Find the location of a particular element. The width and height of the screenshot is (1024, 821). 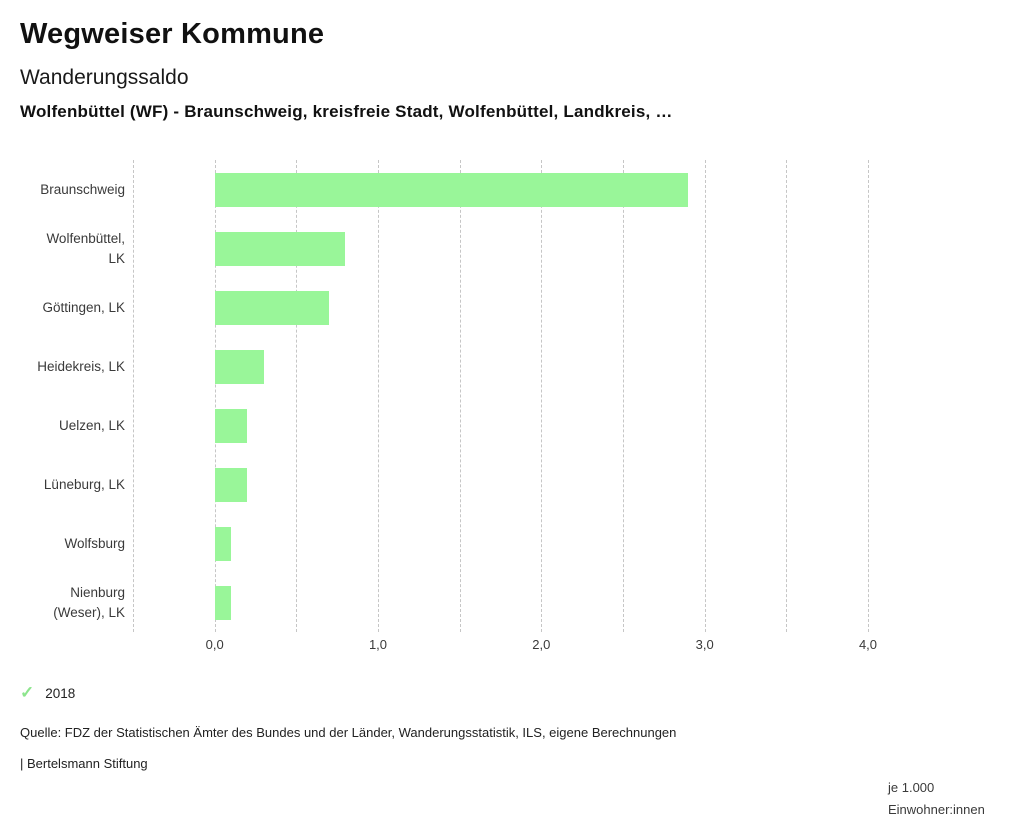

bar-braunschweig is located at coordinates (451, 189).